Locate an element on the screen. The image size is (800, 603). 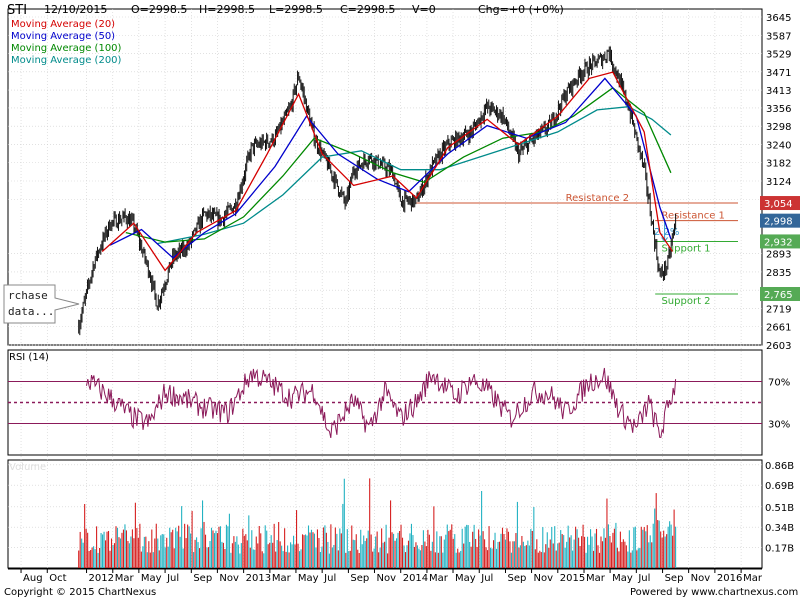
volume-tick-label: 0.34B is located at coordinates (779, 528).